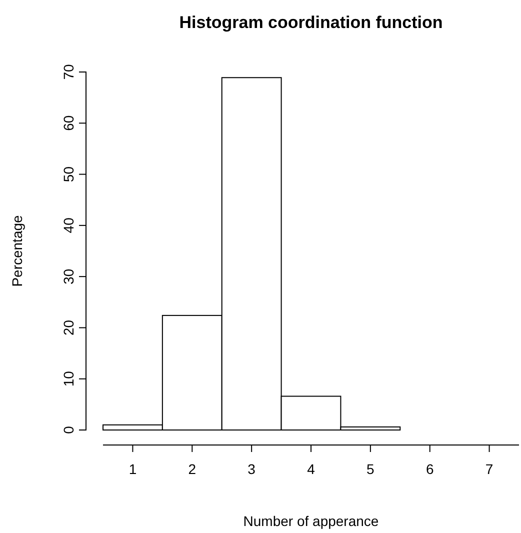 This screenshot has height=533, width=521. I want to click on y-tick-label: 60, so click(68, 123).